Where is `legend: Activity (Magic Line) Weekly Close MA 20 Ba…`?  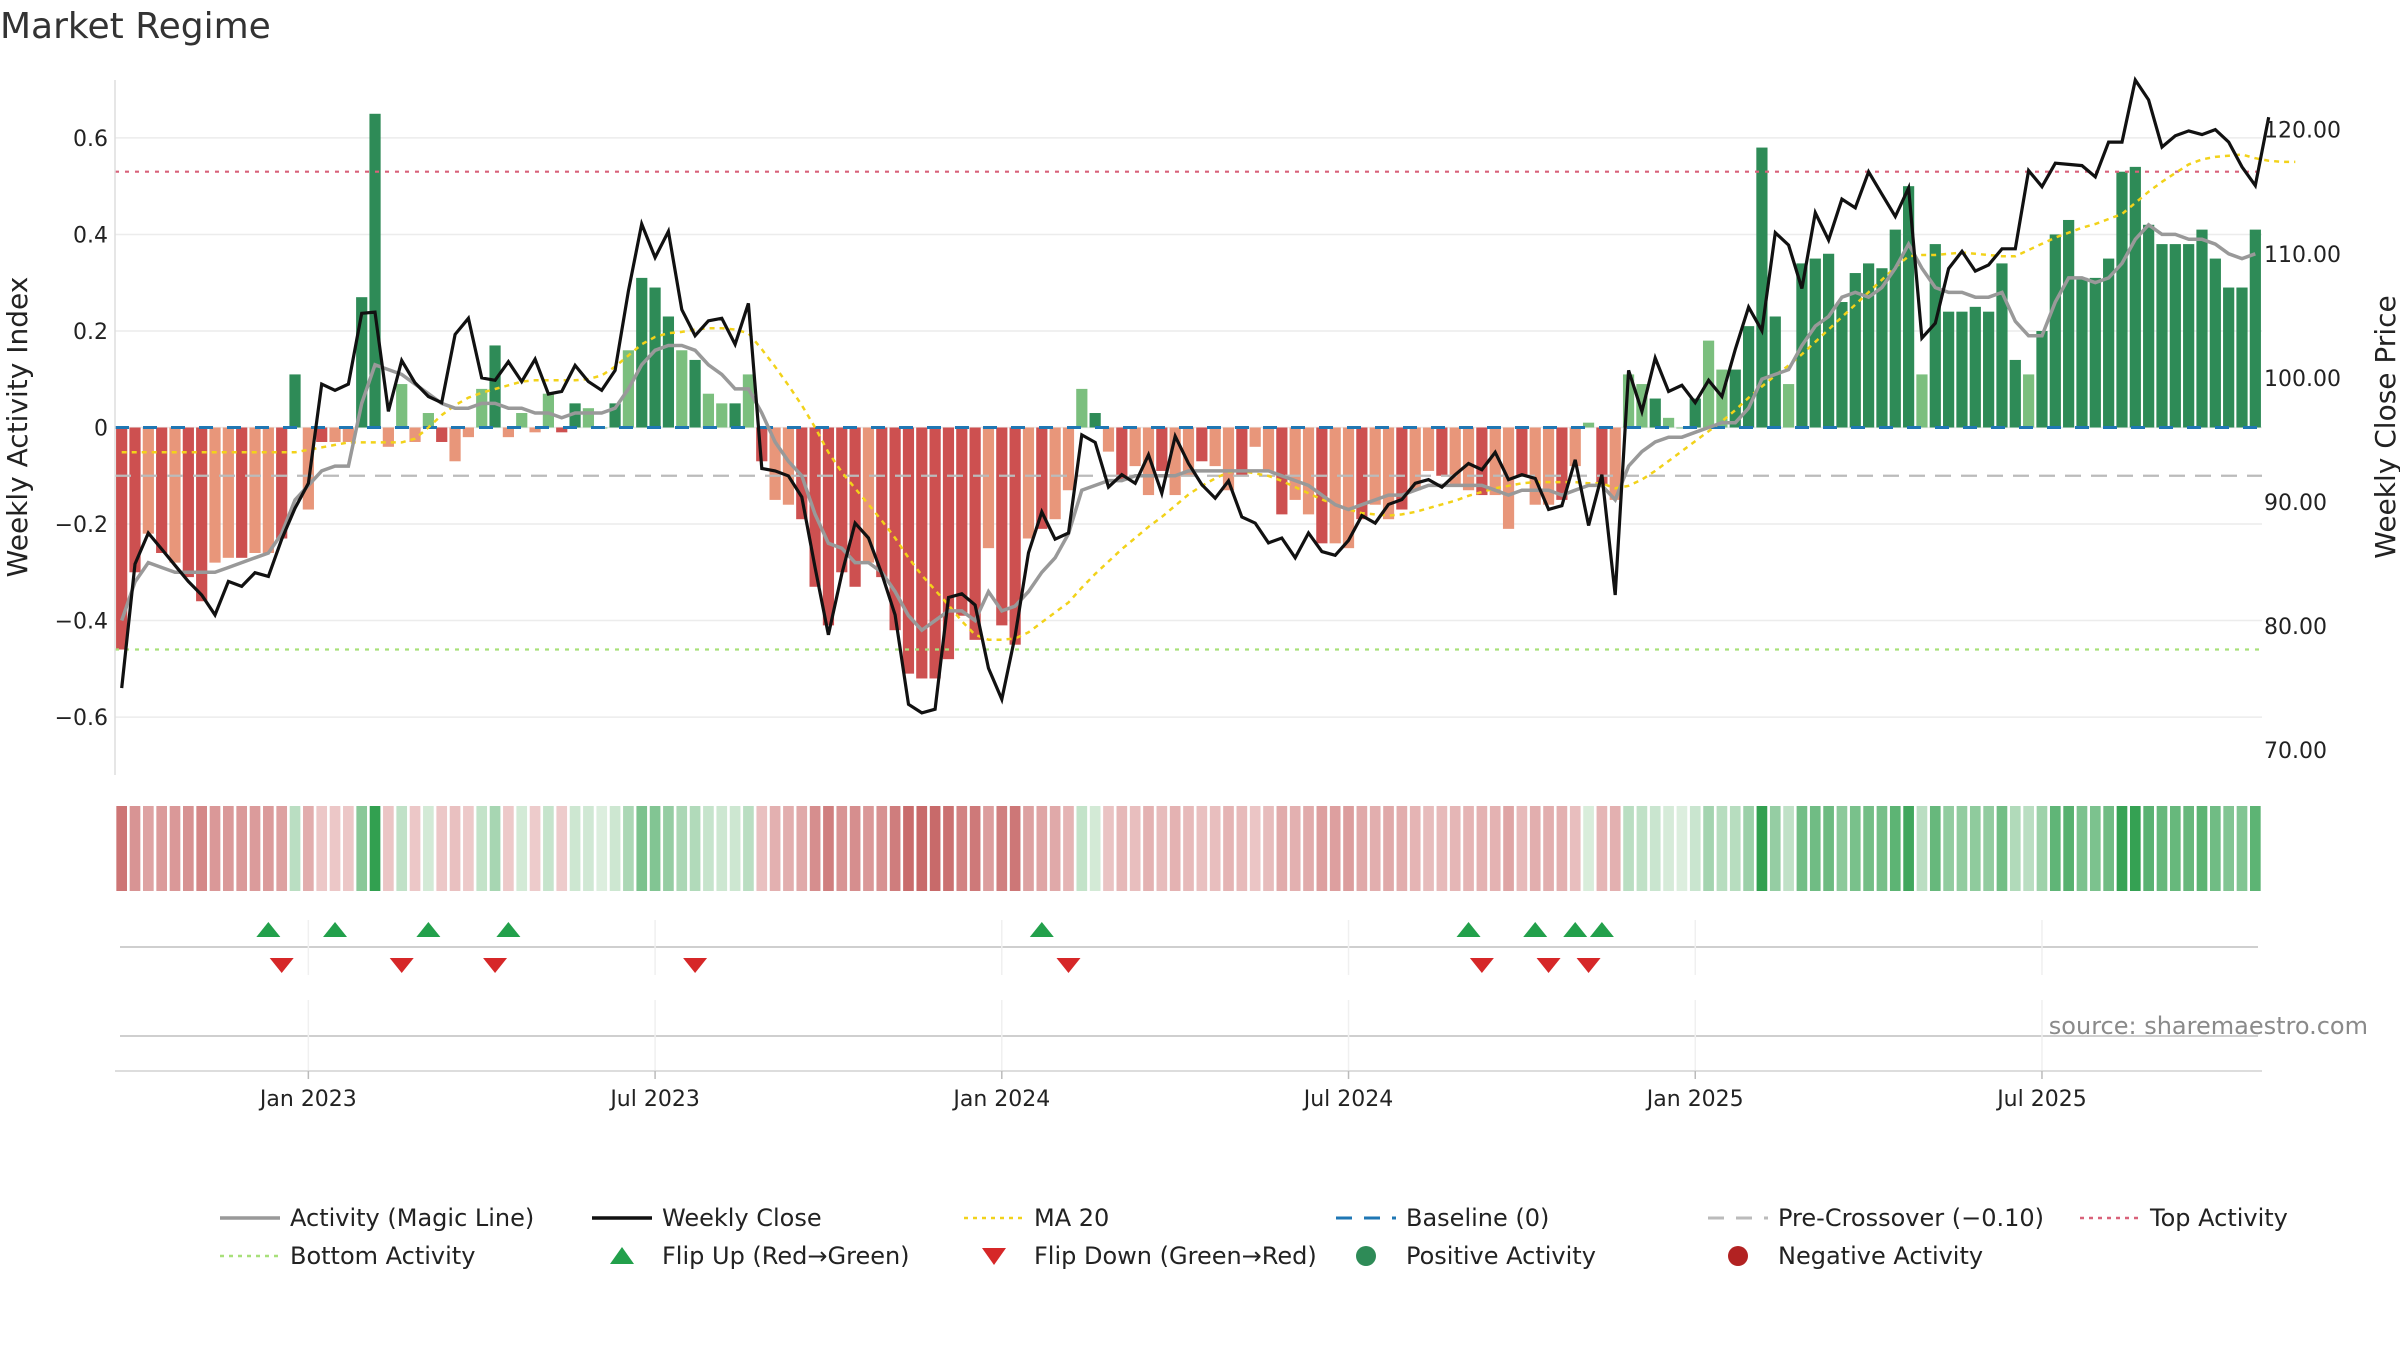 legend: Activity (Magic Line) Weekly Close MA 20 Ba… is located at coordinates (1254, 1237).